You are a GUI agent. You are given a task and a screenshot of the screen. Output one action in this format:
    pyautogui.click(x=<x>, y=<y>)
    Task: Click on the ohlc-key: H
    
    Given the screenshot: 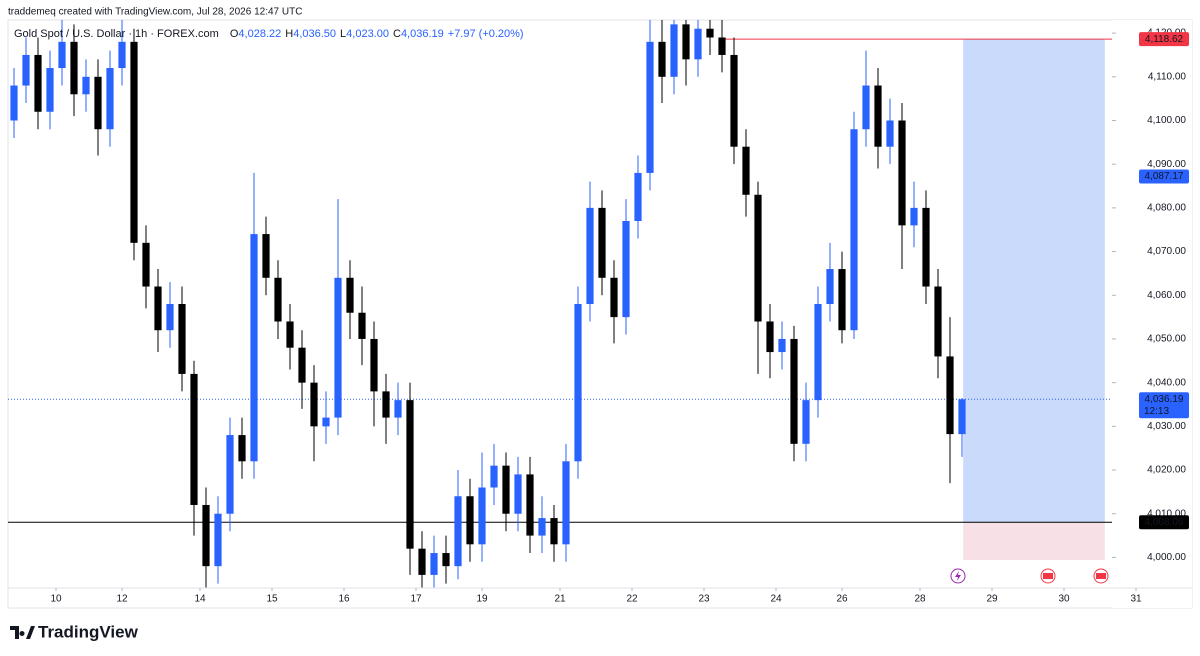 What is the action you would take?
    pyautogui.click(x=289, y=34)
    